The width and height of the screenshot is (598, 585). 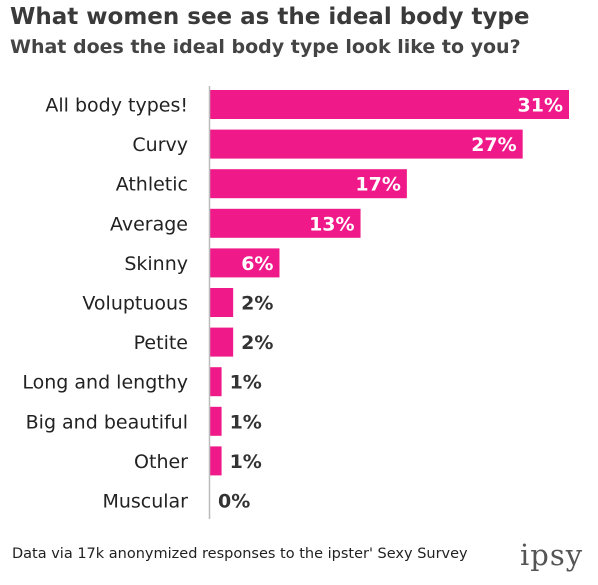 What do you see at coordinates (216, 461) in the screenshot?
I see `bar-other` at bounding box center [216, 461].